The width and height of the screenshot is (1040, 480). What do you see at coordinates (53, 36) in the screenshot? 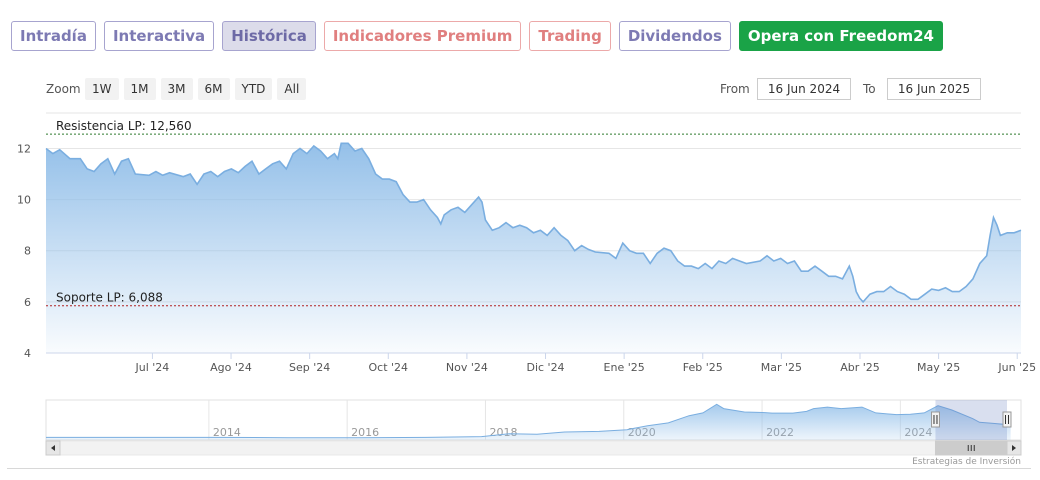
I see `tab-intradia: Intradía` at bounding box center [53, 36].